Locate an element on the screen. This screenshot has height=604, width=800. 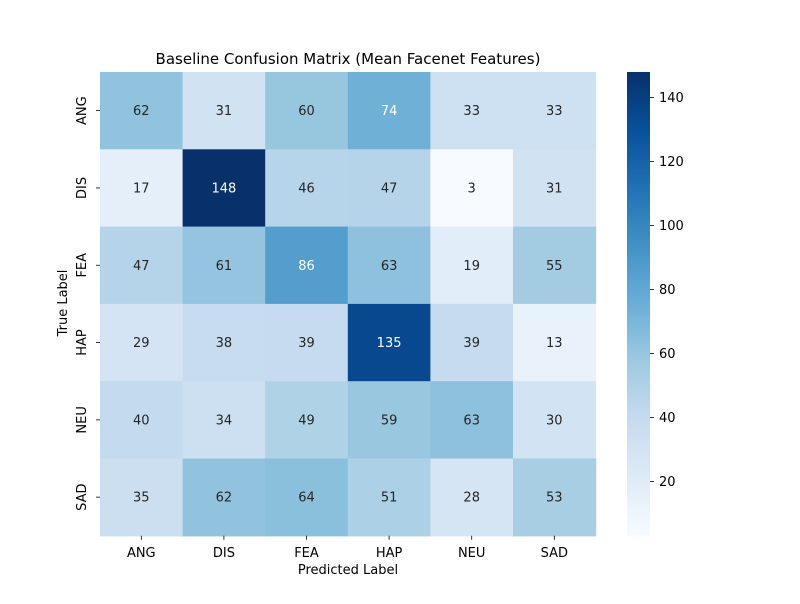
x-axis-label: Predicted Label is located at coordinates (348, 570).